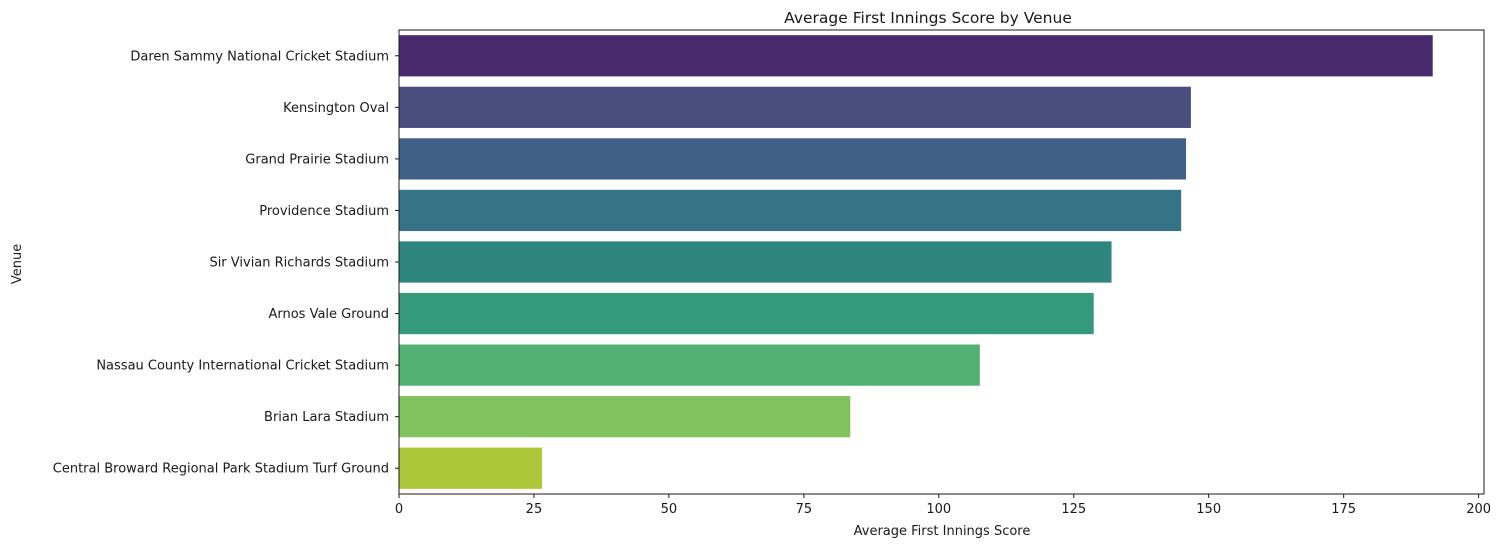 The height and width of the screenshot is (547, 1503). I want to click on y-tick-label: Daren Sammy National Cricket Stadium, so click(259, 56).